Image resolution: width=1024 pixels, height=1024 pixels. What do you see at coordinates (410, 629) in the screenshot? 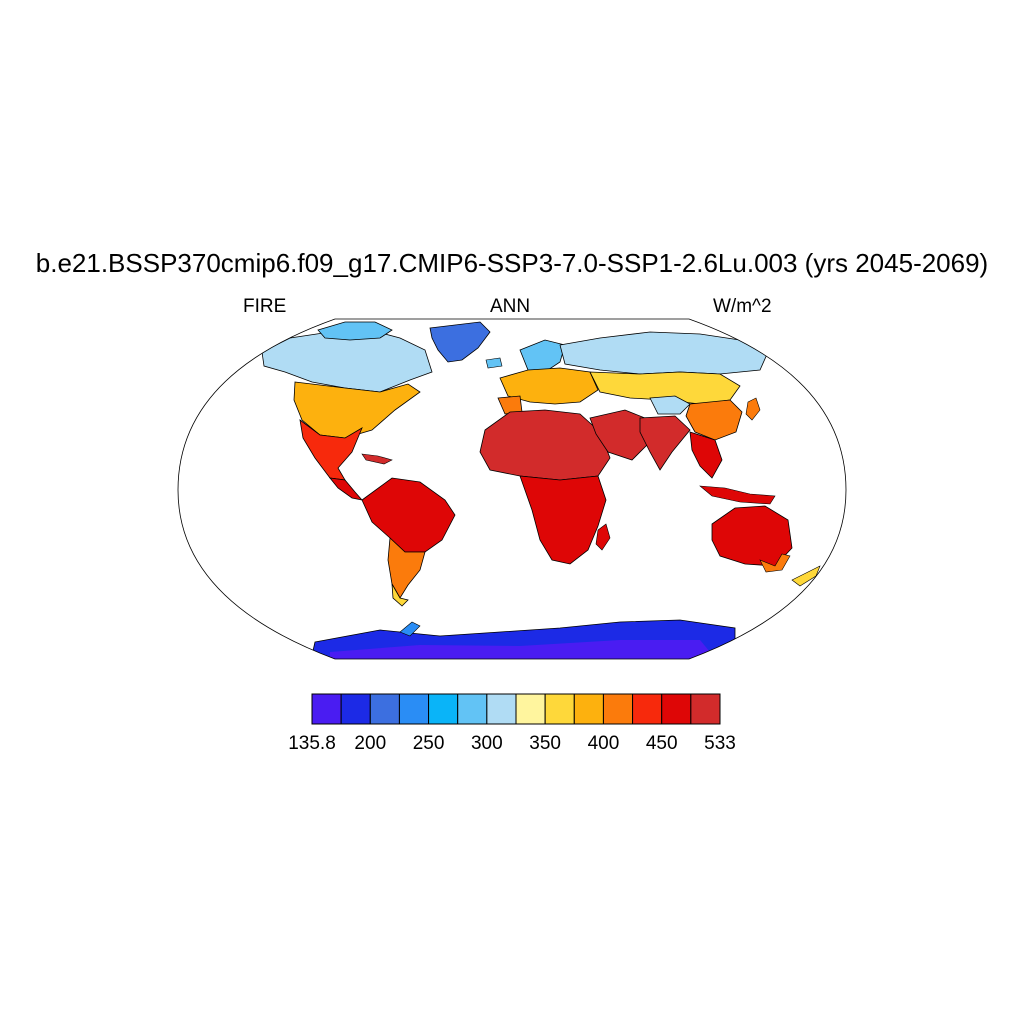
I see `antarctic-peninsula` at bounding box center [410, 629].